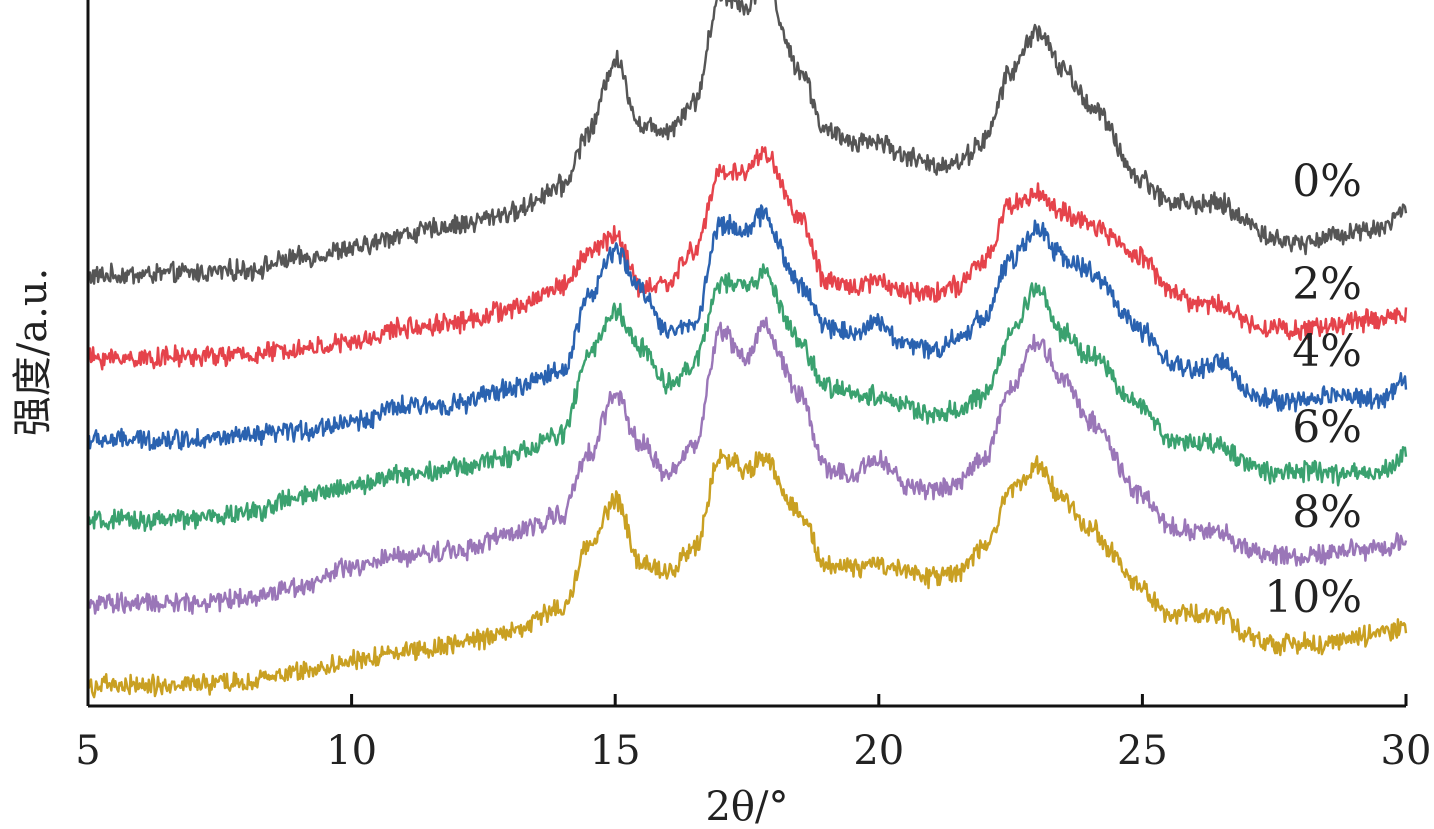  What do you see at coordinates (1327, 512) in the screenshot?
I see `series-label-8pct: 8%` at bounding box center [1327, 512].